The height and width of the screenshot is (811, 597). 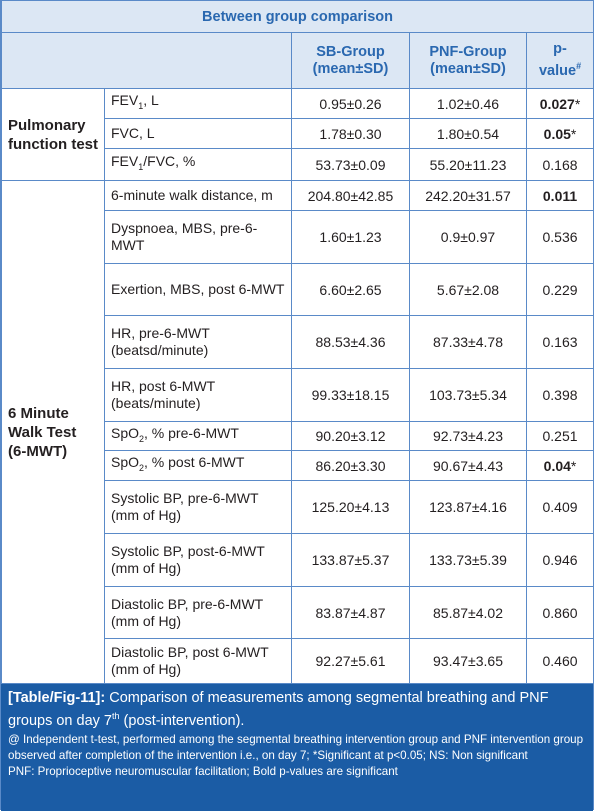 What do you see at coordinates (192, 195) in the screenshot?
I see `row-label-text: 6-minute walk distance, m` at bounding box center [192, 195].